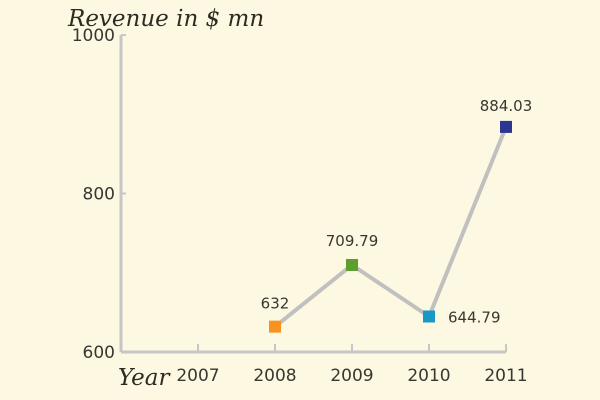  Describe the element at coordinates (351, 376) in the screenshot. I see `x-tick-label: 2009` at that location.